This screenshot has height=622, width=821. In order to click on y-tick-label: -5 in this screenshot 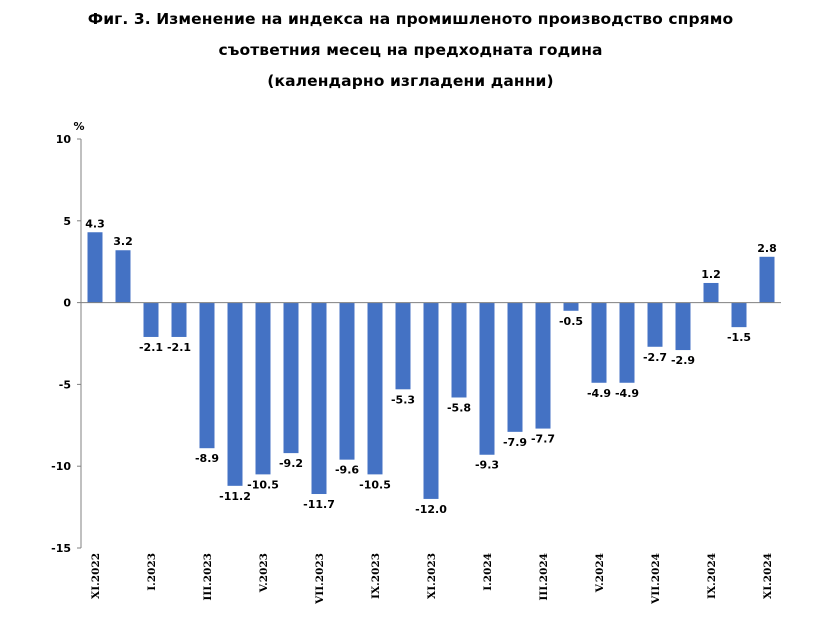, I will do `click(65, 384)`.